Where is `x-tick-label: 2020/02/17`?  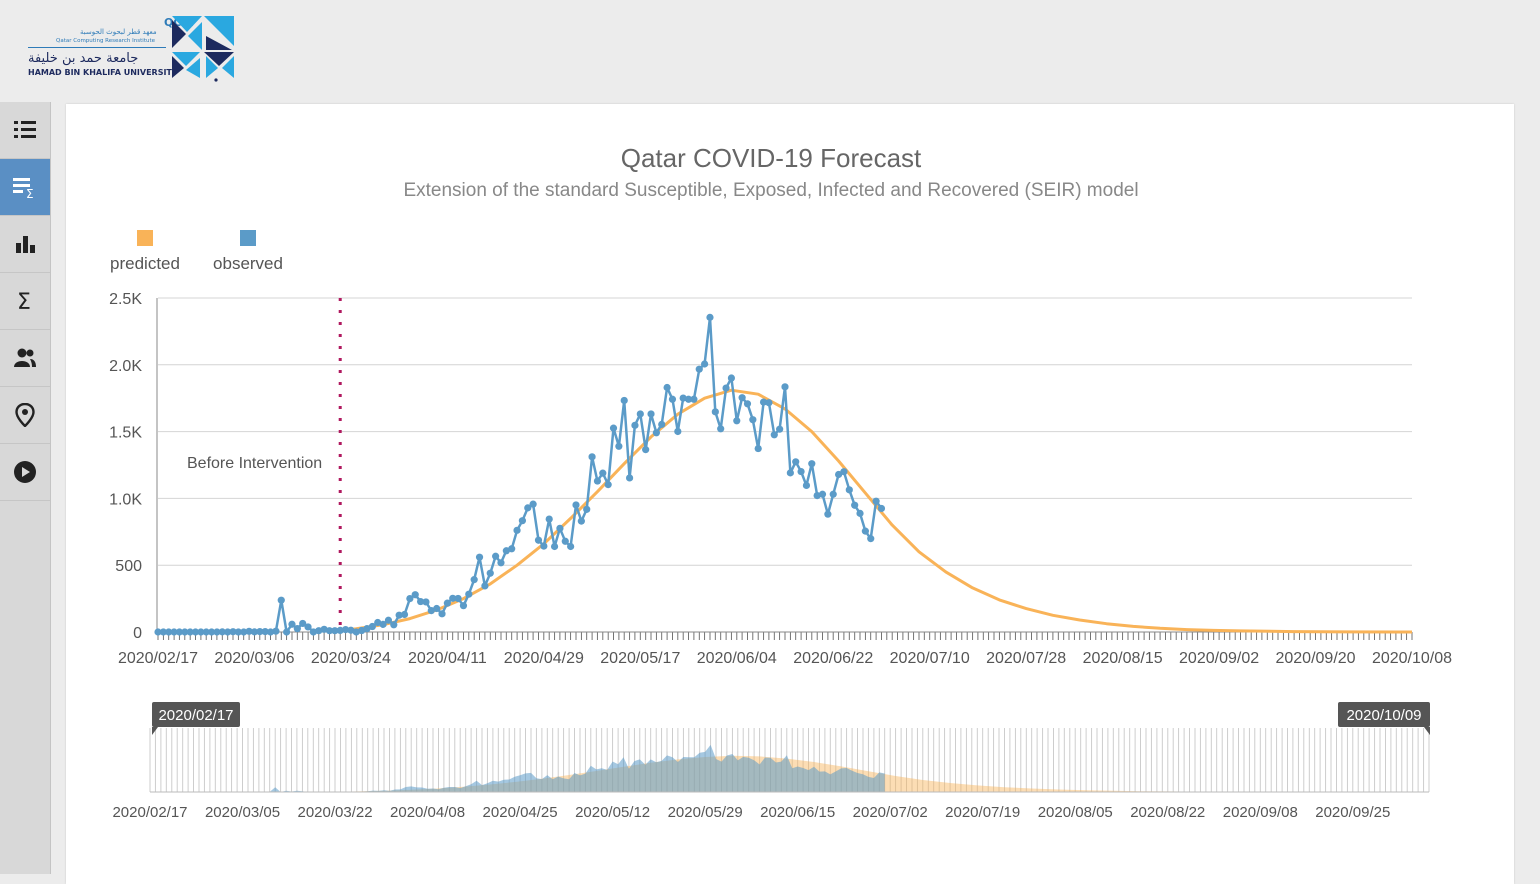 x-tick-label: 2020/02/17 is located at coordinates (158, 658).